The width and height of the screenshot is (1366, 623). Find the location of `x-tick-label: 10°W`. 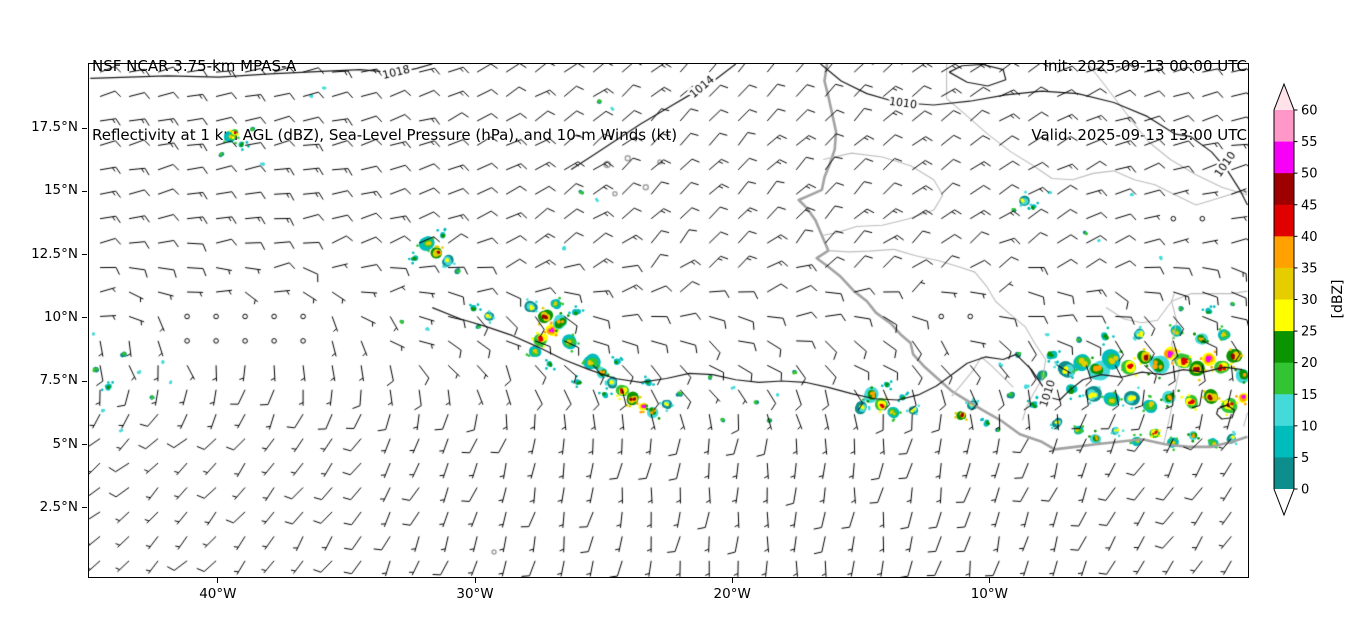

x-tick-label: 10°W is located at coordinates (989, 594).